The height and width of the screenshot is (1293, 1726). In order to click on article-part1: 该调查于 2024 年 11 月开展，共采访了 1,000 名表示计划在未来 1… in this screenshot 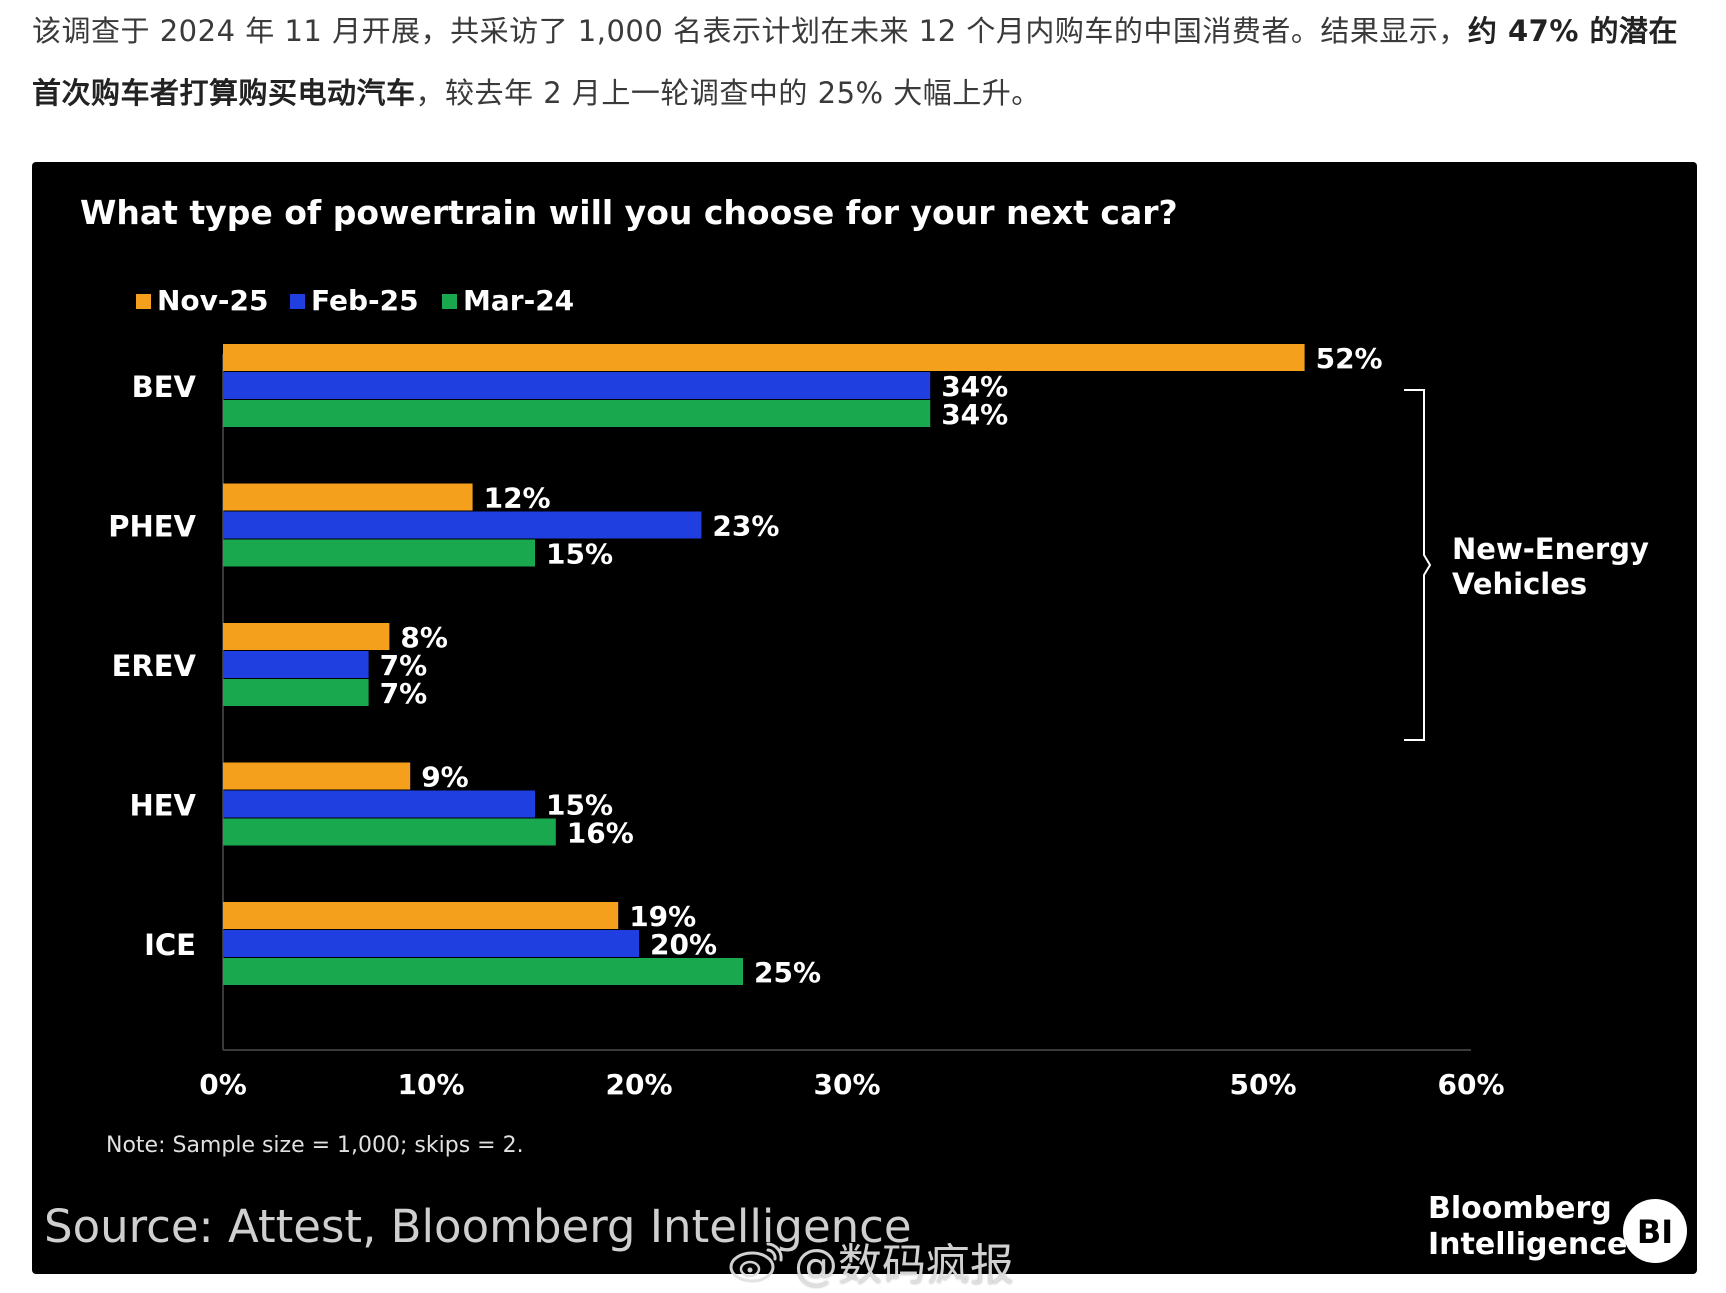, I will do `click(750, 31)`.